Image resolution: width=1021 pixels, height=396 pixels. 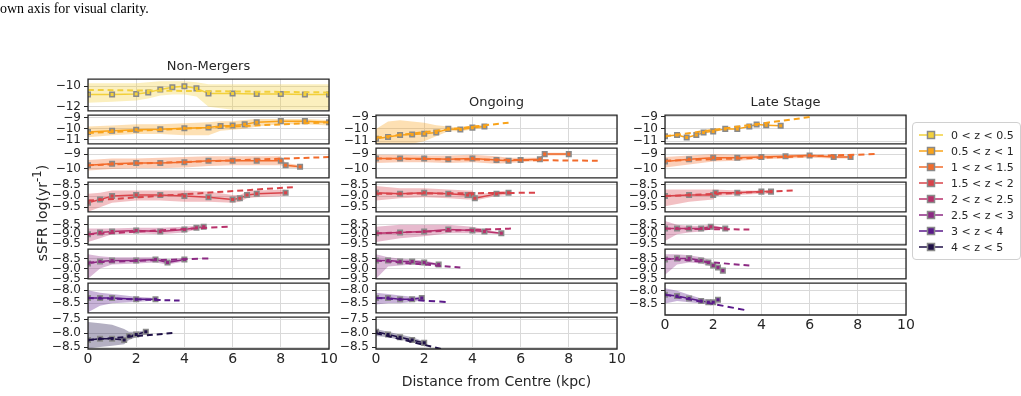 I want to click on chart-title: Non-Mergers, so click(x=208, y=65).